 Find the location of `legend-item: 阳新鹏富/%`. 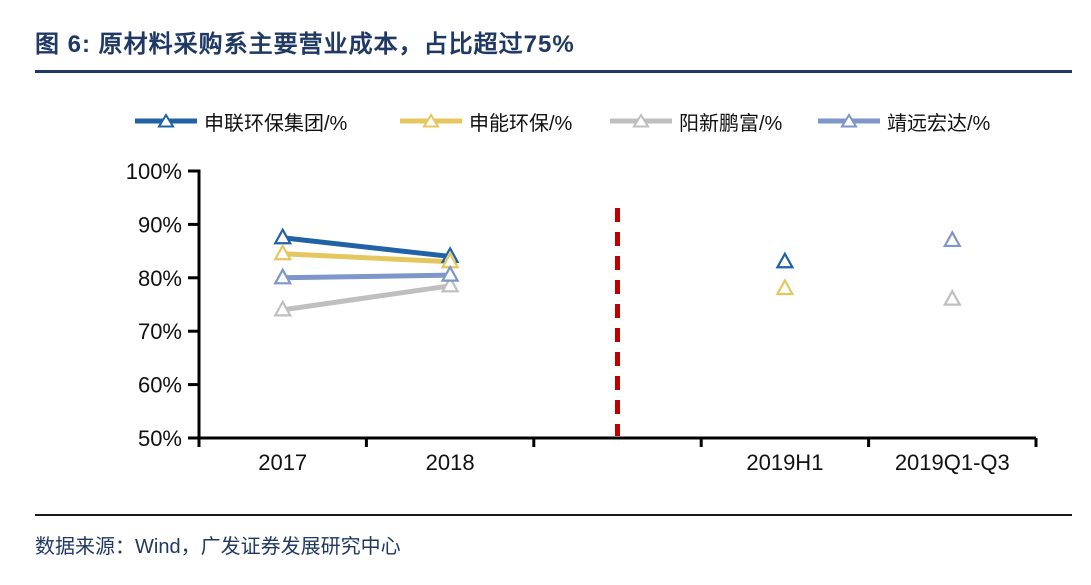

legend-item: 阳新鹏富/% is located at coordinates (696, 122).